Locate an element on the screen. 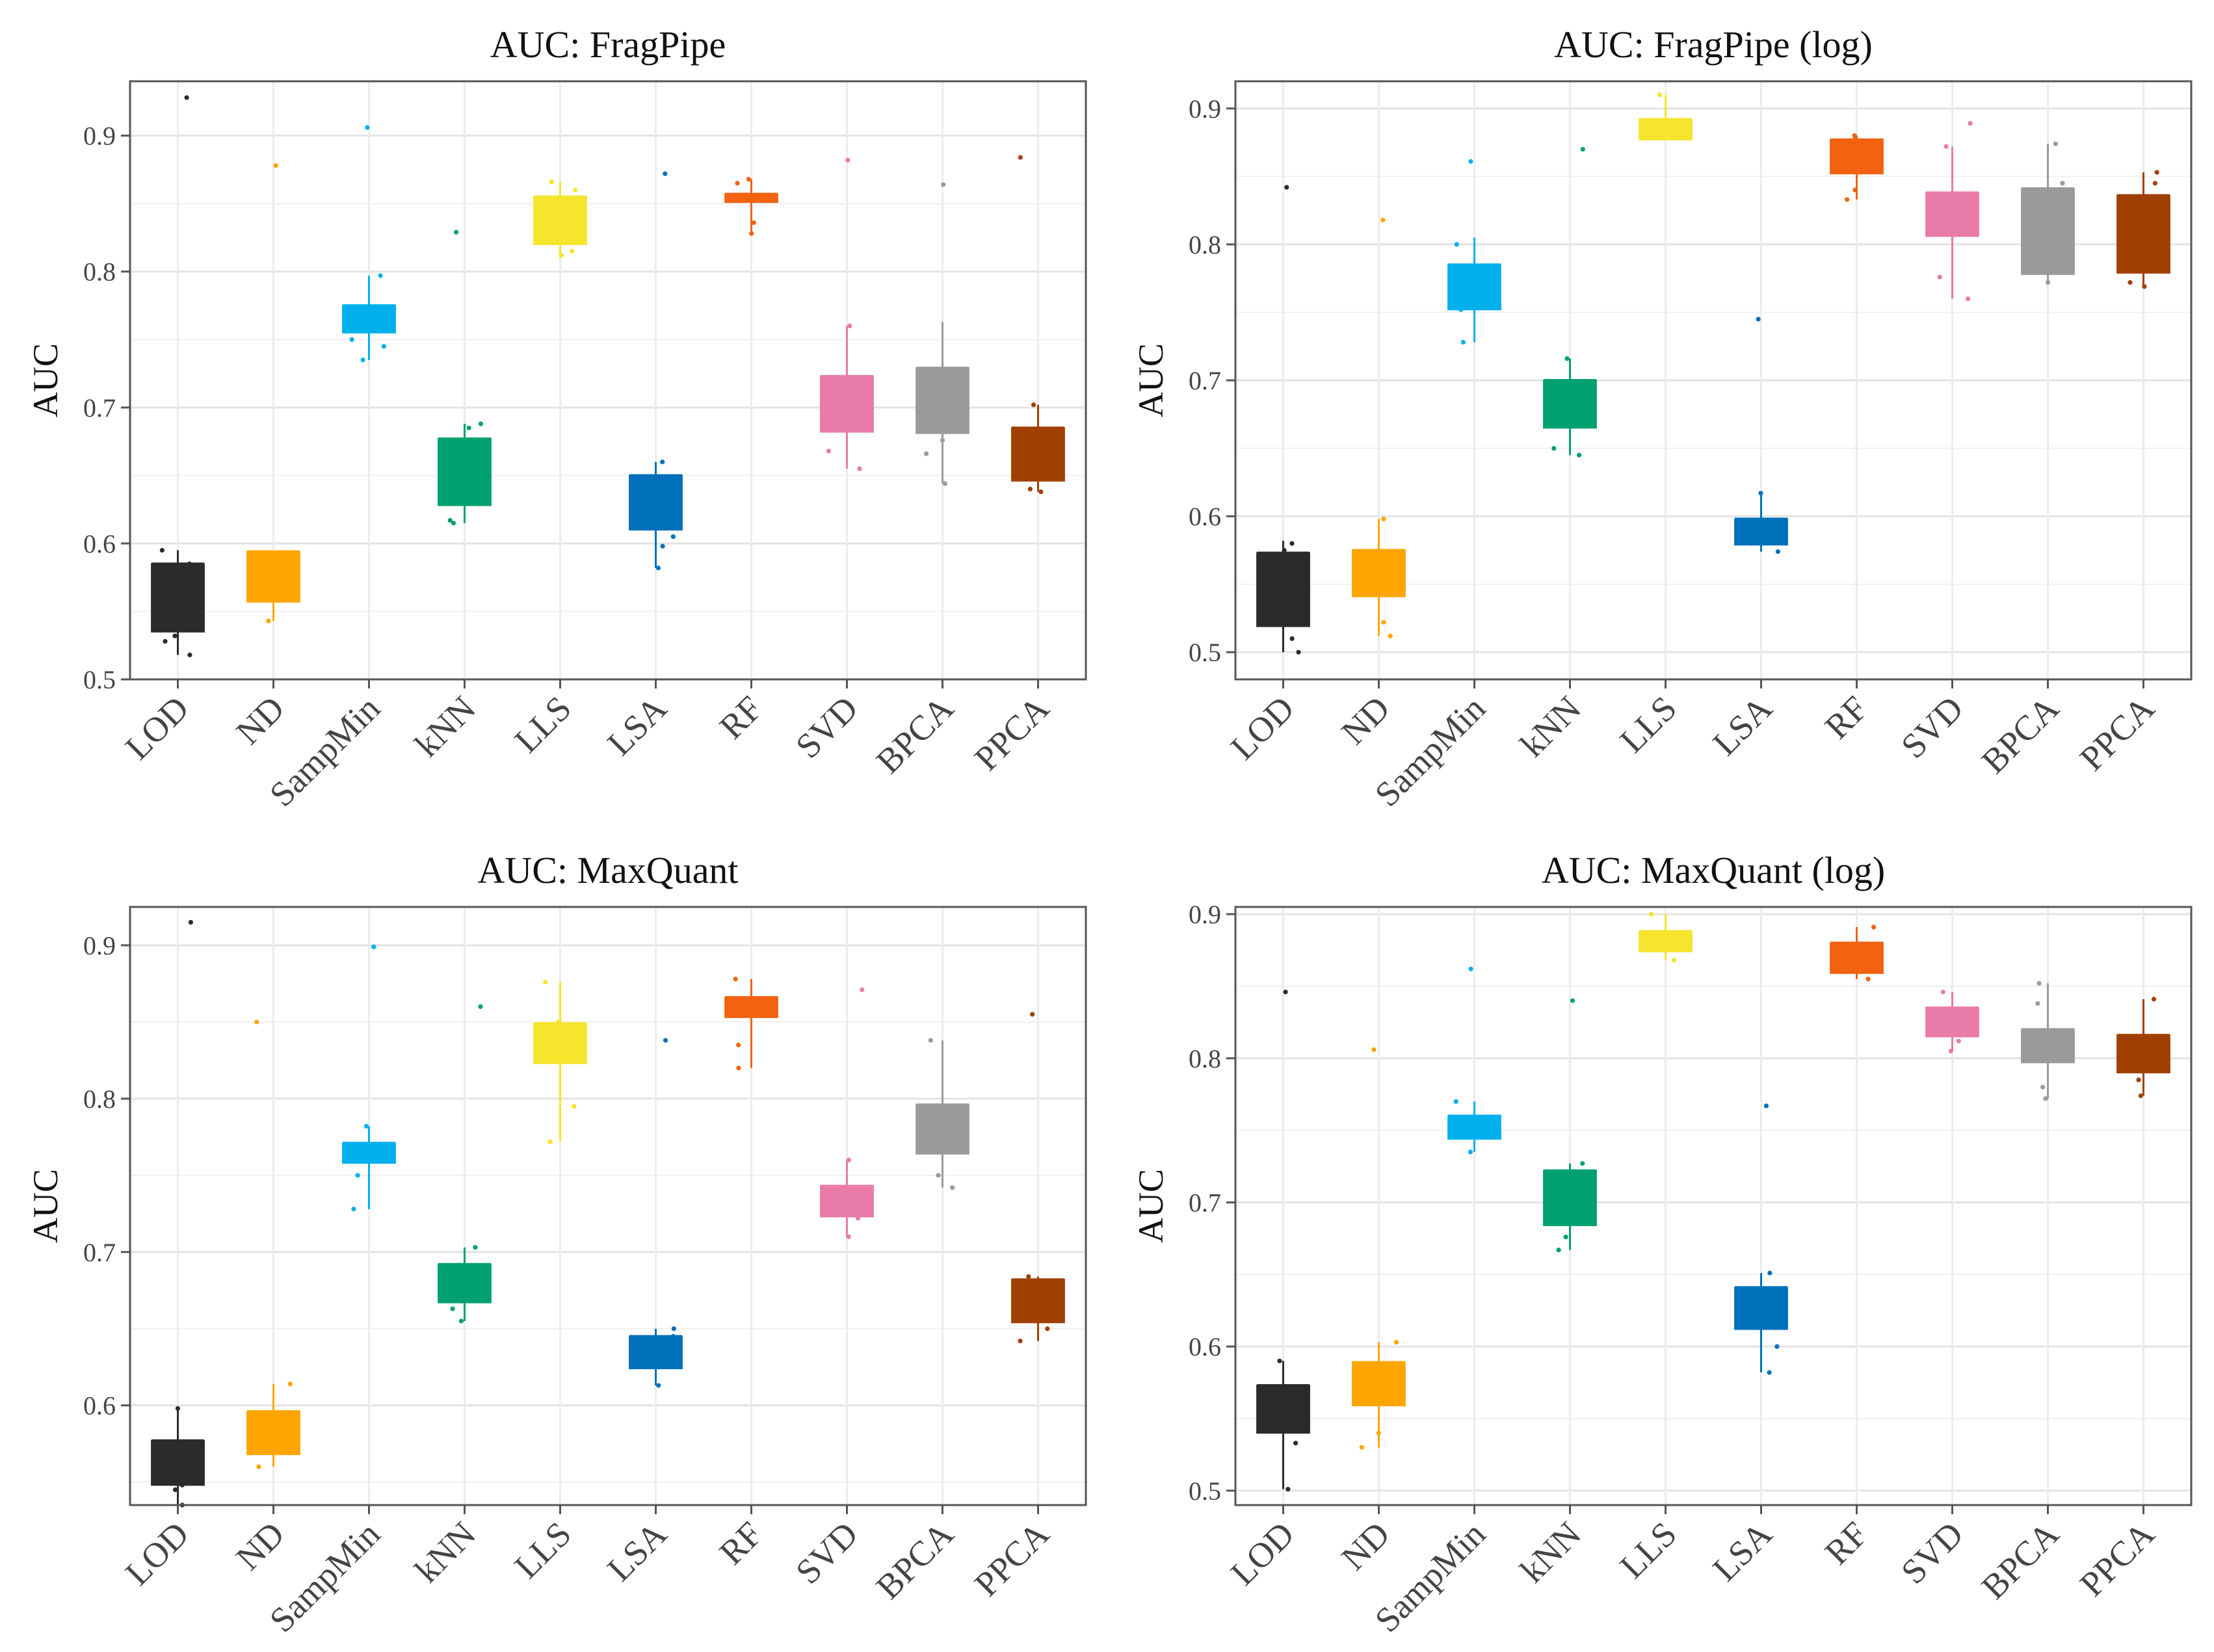  box-bpca is located at coordinates (942, 334).